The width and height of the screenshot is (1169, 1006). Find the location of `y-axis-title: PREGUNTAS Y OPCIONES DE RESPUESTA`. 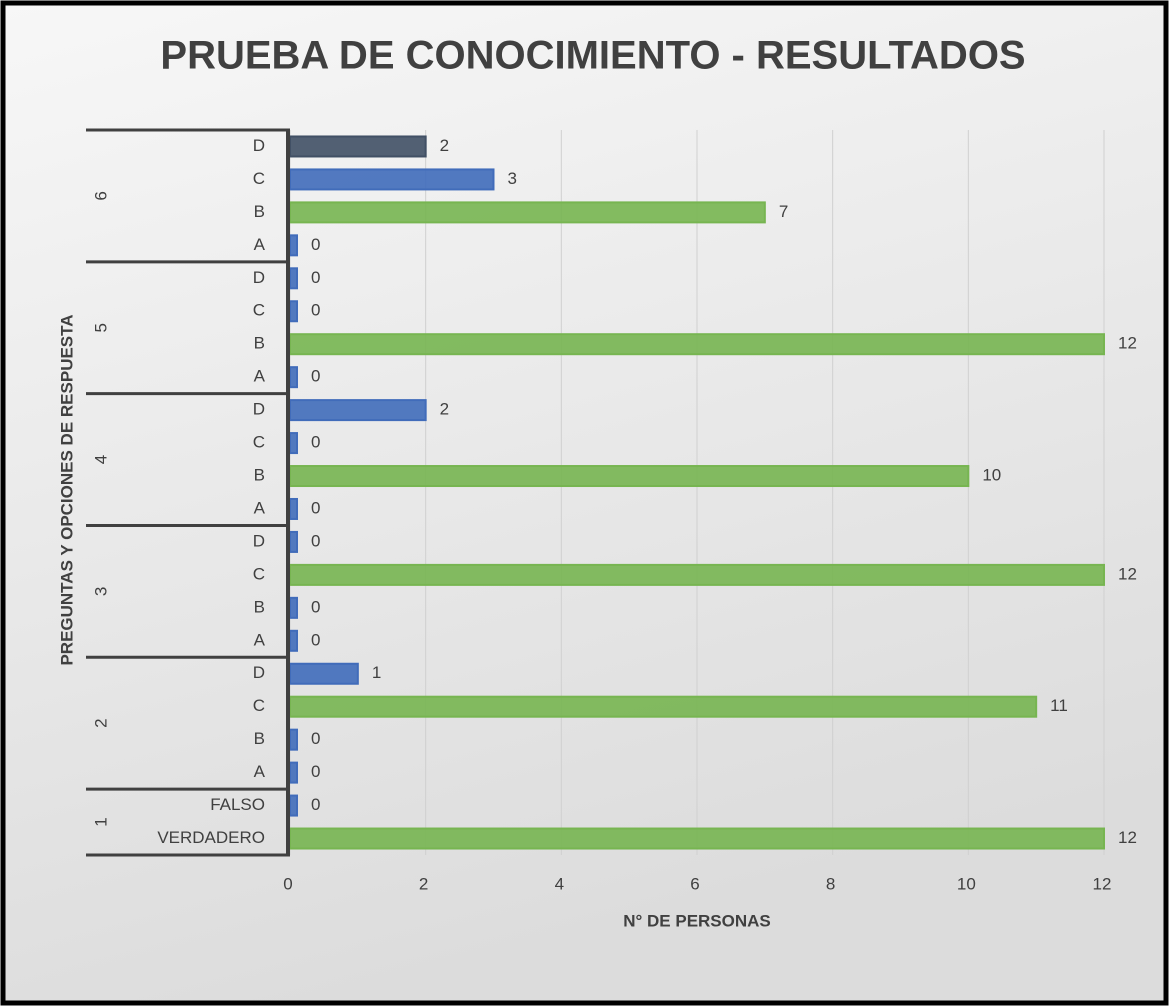

y-axis-title: PREGUNTAS Y OPCIONES DE RESPUESTA is located at coordinates (66, 489).